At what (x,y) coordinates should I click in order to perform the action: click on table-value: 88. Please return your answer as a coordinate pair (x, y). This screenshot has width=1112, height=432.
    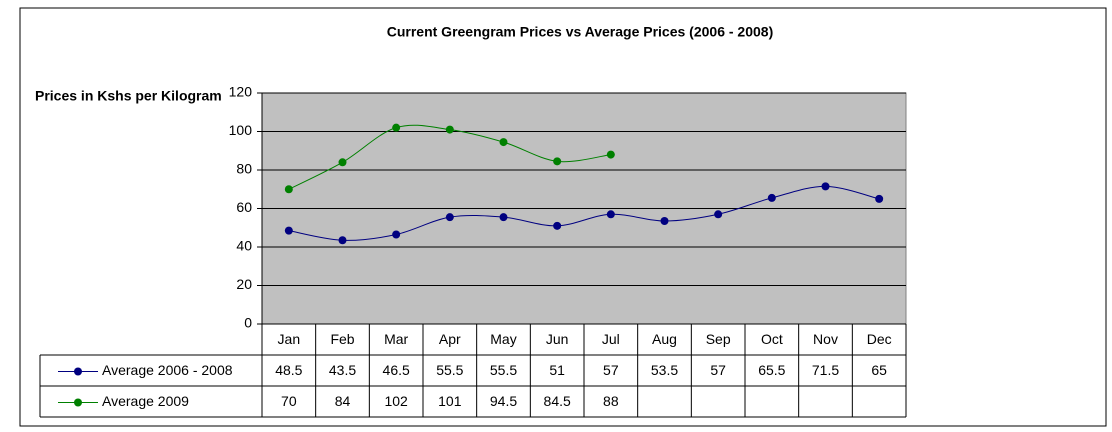
    Looking at the image, I should click on (611, 401).